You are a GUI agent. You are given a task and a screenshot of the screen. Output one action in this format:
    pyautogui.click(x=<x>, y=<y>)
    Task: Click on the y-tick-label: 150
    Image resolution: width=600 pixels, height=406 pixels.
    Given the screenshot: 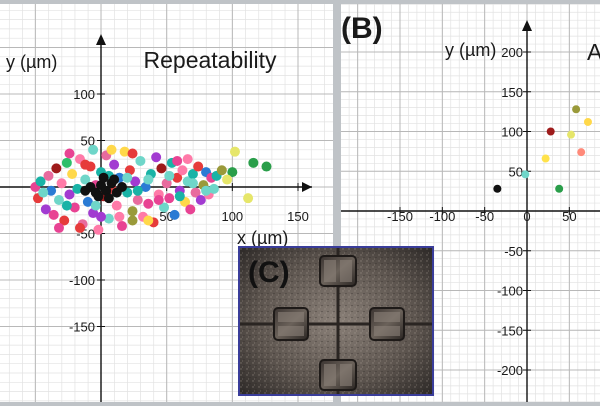 What is the action you would take?
    pyautogui.click(x=512, y=92)
    